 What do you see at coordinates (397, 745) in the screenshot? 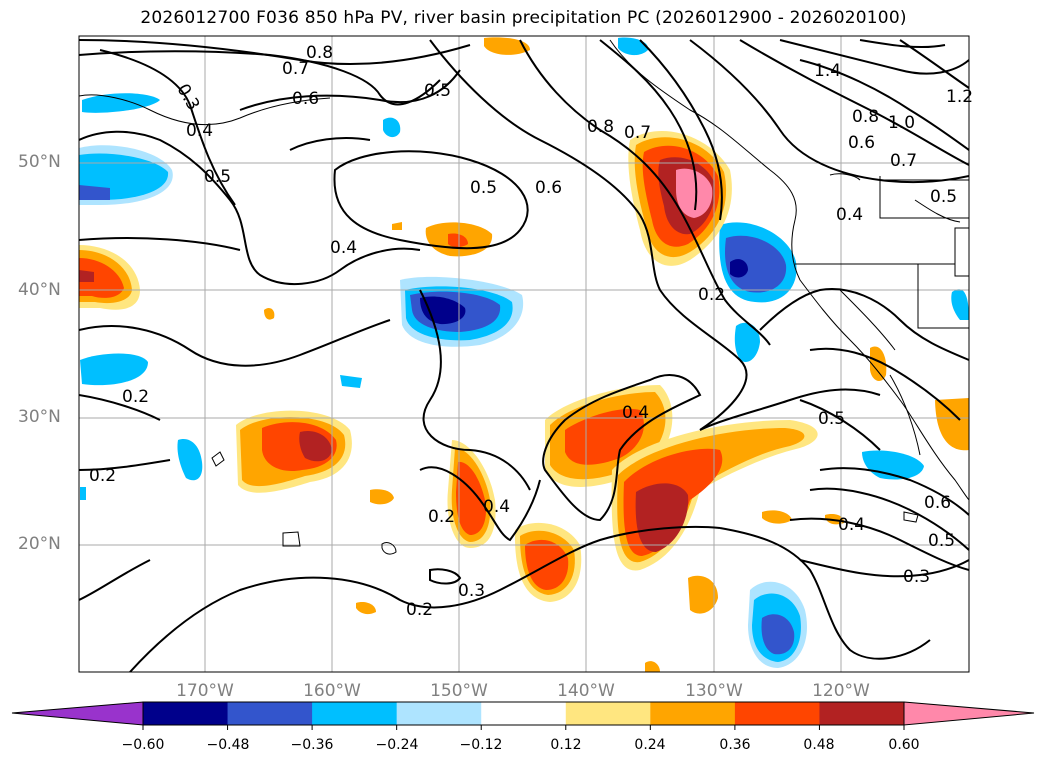
I see `colorbar-tick-label: −0.24` at bounding box center [397, 745].